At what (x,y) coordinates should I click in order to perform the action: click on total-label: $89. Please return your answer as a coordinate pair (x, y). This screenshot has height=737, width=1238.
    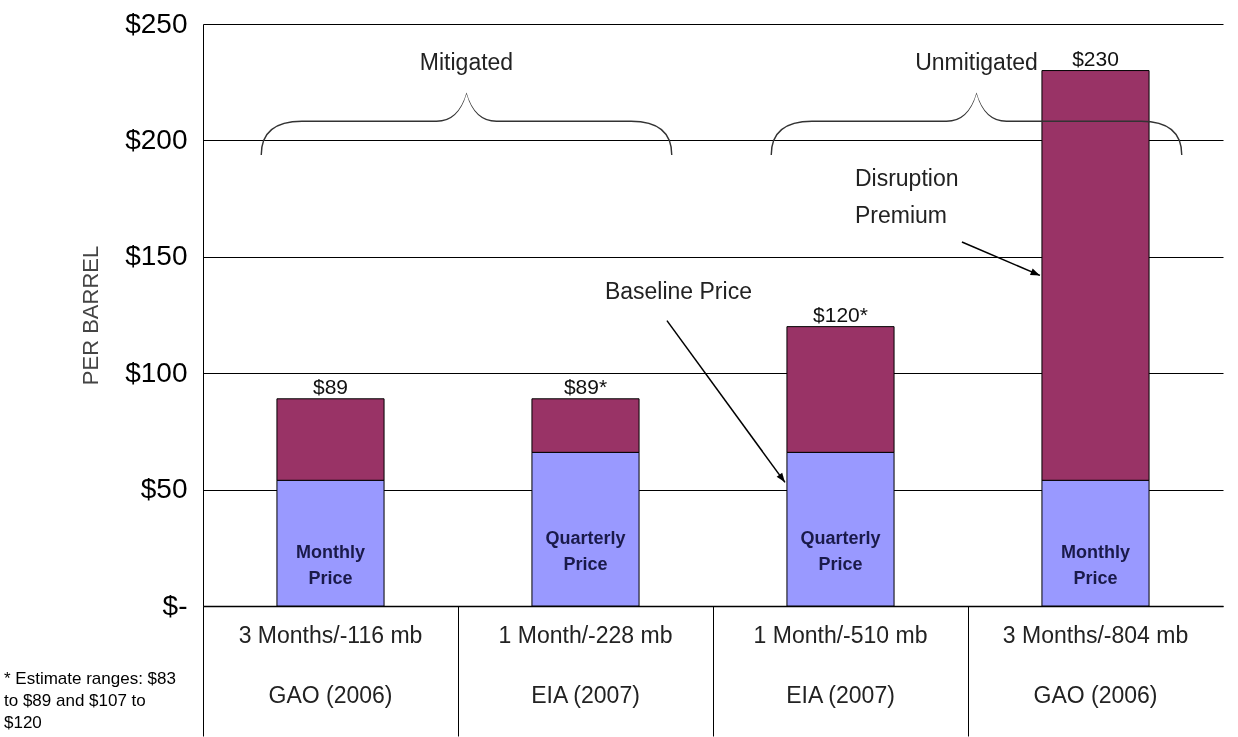
    Looking at the image, I should click on (330, 386).